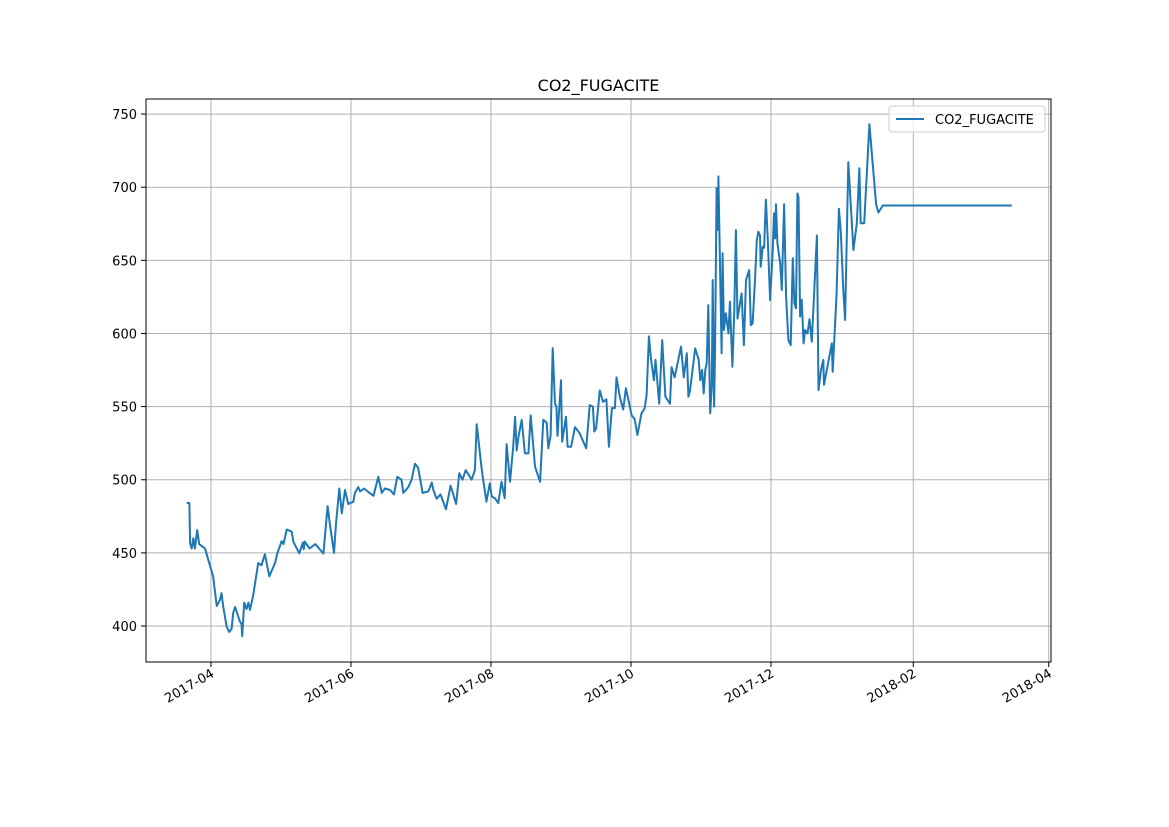 The height and width of the screenshot is (827, 1169). Describe the element at coordinates (124, 261) in the screenshot. I see `y-tick-label: 650` at that location.